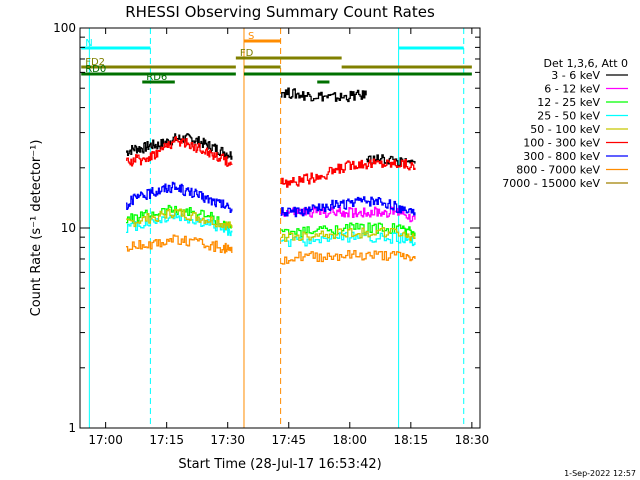  What do you see at coordinates (166, 440) in the screenshot?
I see `x-tick-label-1: 17:15` at bounding box center [166, 440].